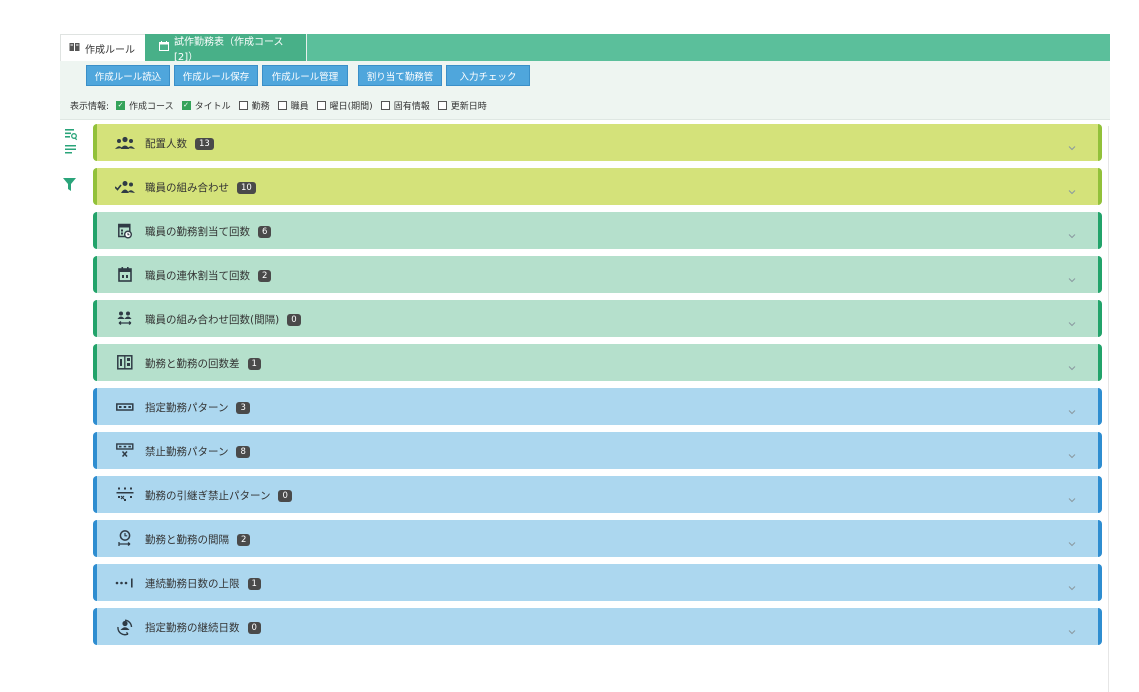  Describe the element at coordinates (192, 584) in the screenshot. I see `section-title-text: 連続勤務日数の上限` at that location.